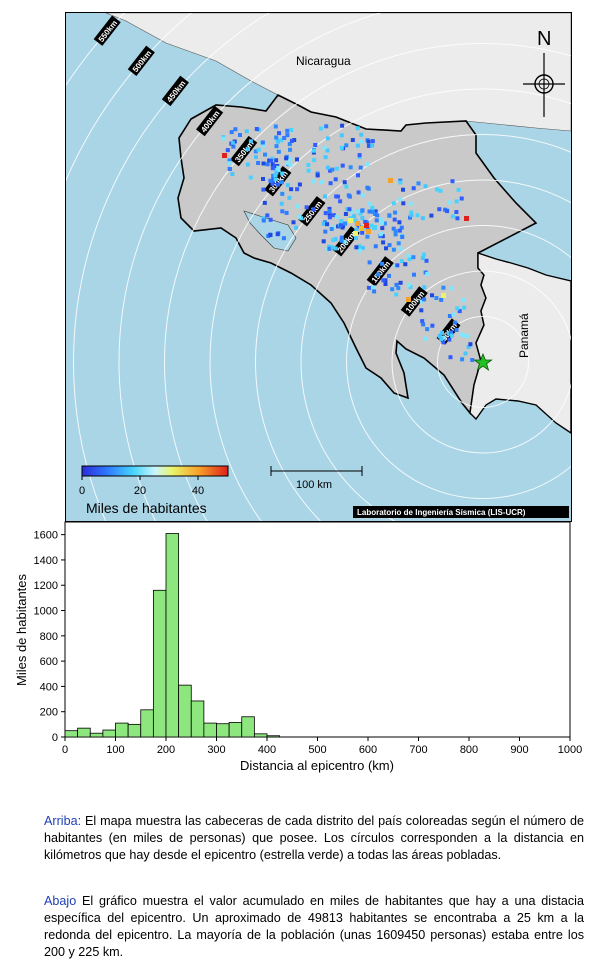 The image size is (590, 970). I want to click on credit-box, so click(461, 512).